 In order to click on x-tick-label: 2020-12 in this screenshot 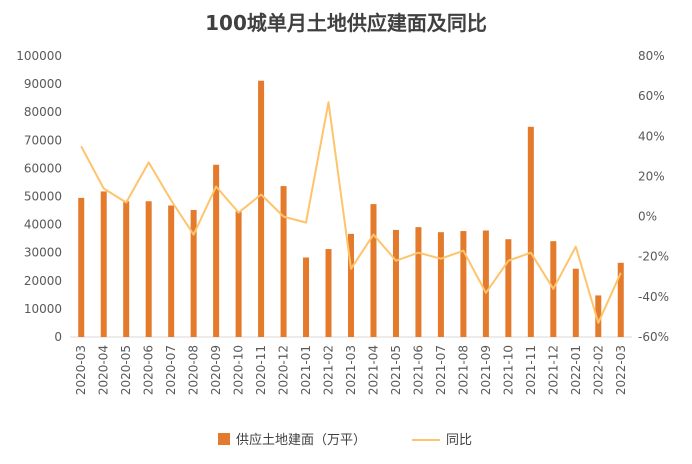, I will do `click(284, 370)`.